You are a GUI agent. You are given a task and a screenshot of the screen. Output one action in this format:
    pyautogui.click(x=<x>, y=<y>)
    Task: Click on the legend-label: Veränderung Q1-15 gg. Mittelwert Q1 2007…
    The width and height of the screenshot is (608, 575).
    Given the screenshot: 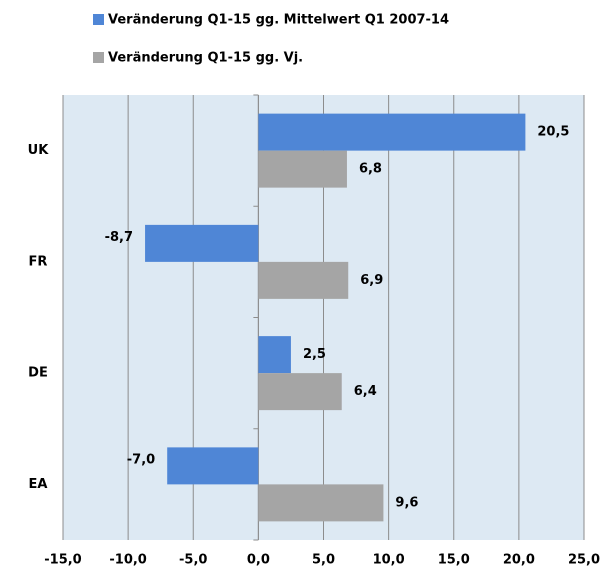 What is the action you would take?
    pyautogui.click(x=278, y=20)
    